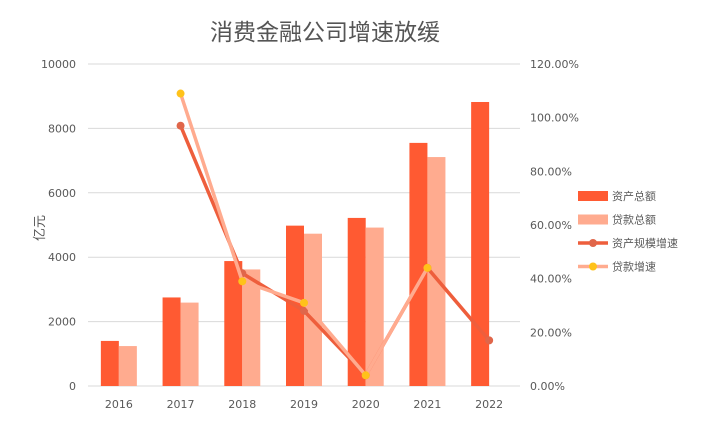 This screenshot has height=425, width=720. Describe the element at coordinates (325, 33) in the screenshot. I see `chart-title: 消费金融公司增速放缓` at that location.